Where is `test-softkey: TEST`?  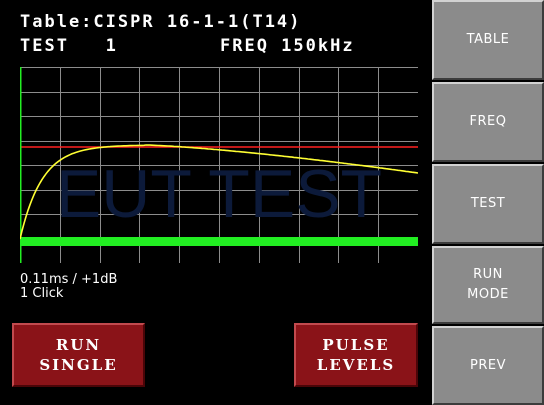
test-softkey: TEST is located at coordinates (488, 204).